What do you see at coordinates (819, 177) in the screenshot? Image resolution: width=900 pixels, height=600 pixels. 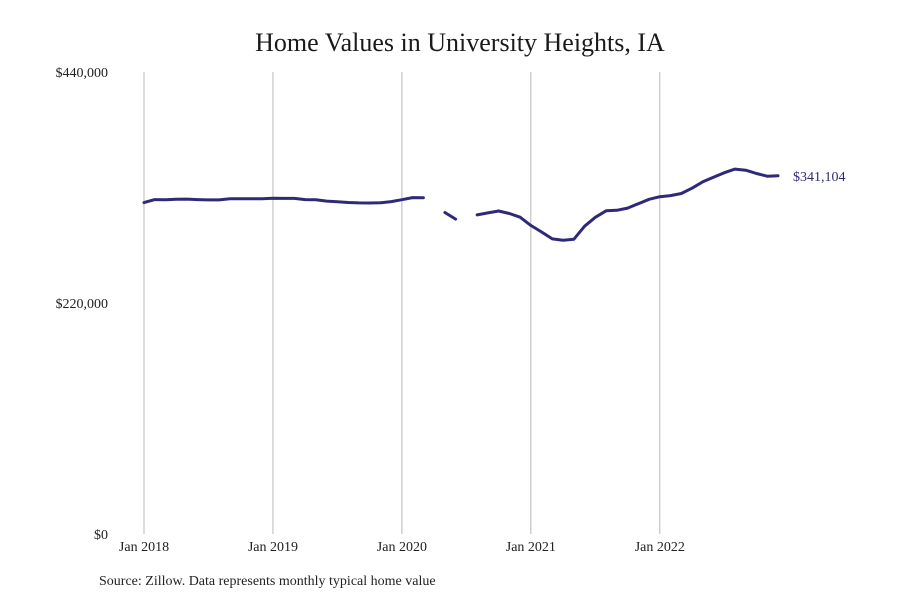 I see `end-value-label: $341,104` at bounding box center [819, 177].